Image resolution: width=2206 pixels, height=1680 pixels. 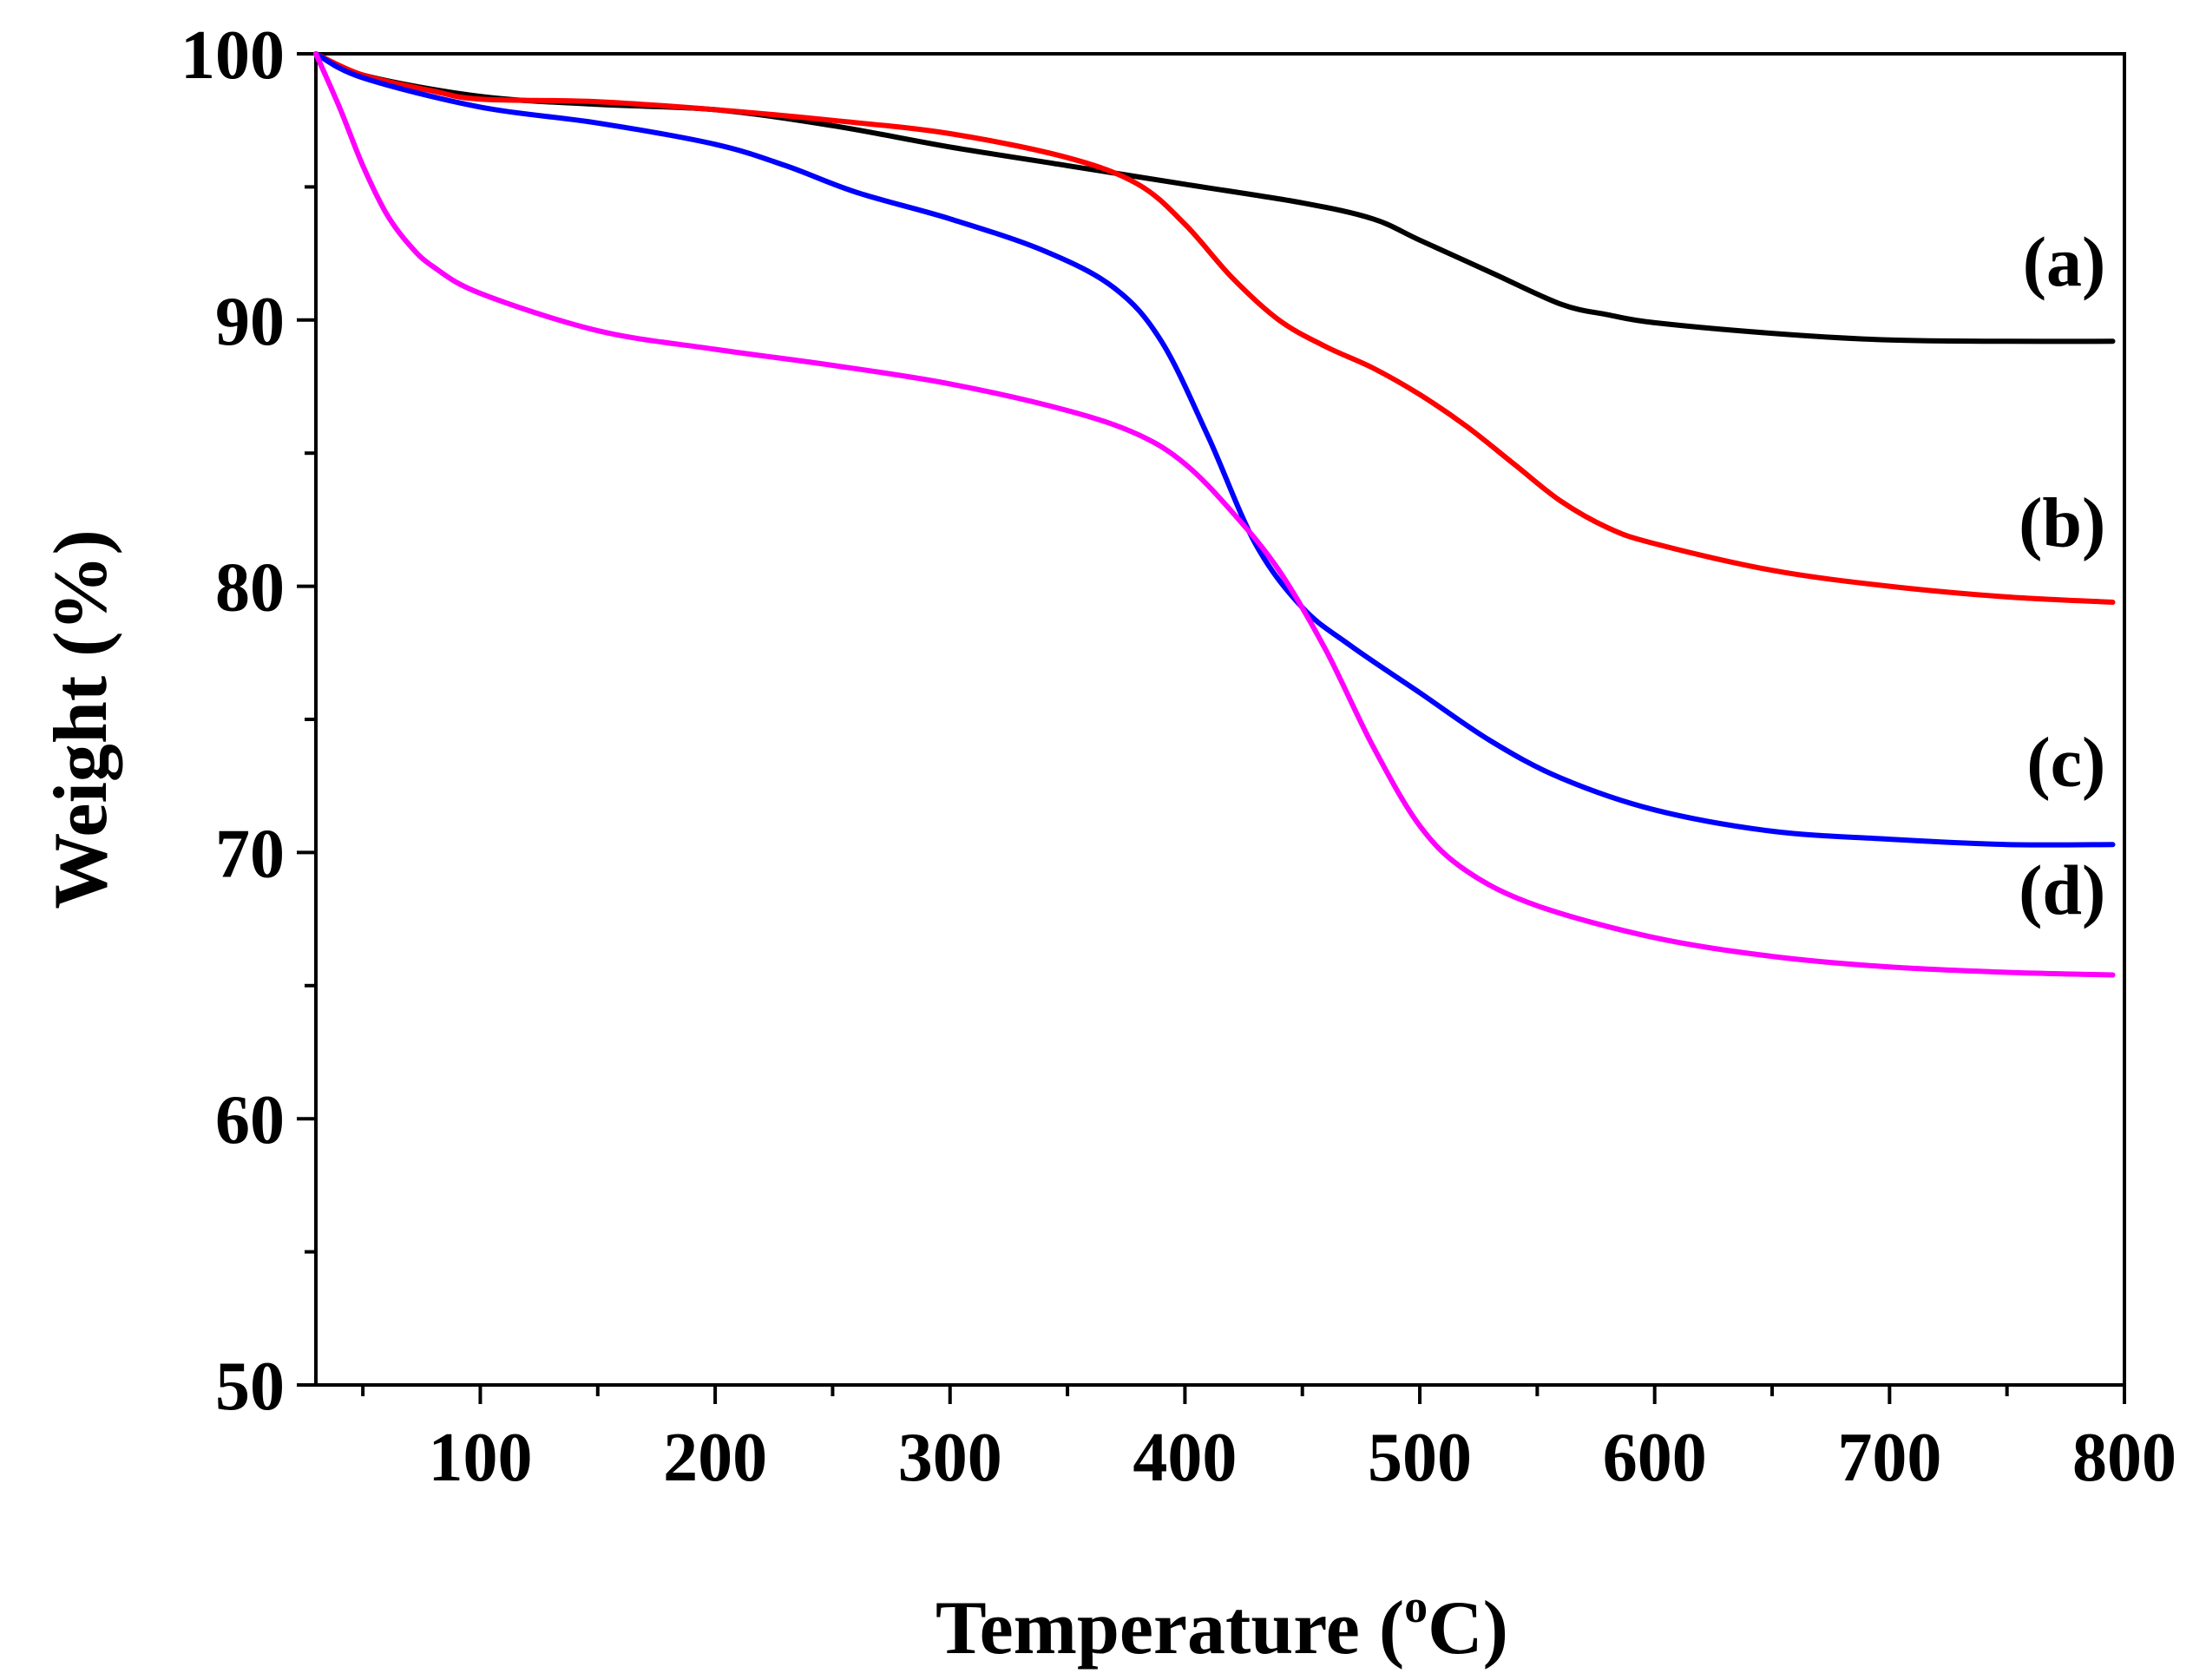 What do you see at coordinates (715, 1458) in the screenshot?
I see `x-tick-label-200: 200` at bounding box center [715, 1458].